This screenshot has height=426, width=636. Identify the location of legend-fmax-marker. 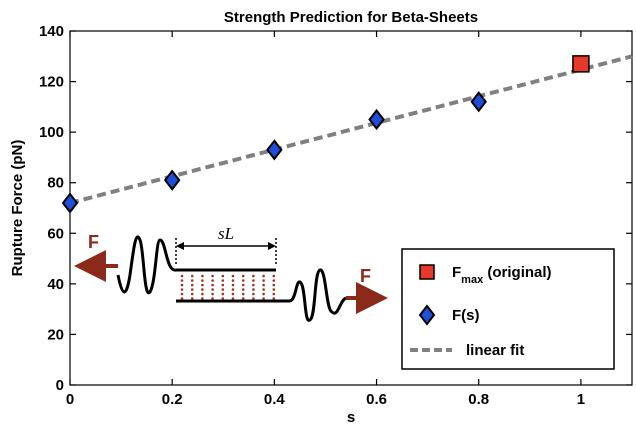
(427, 272).